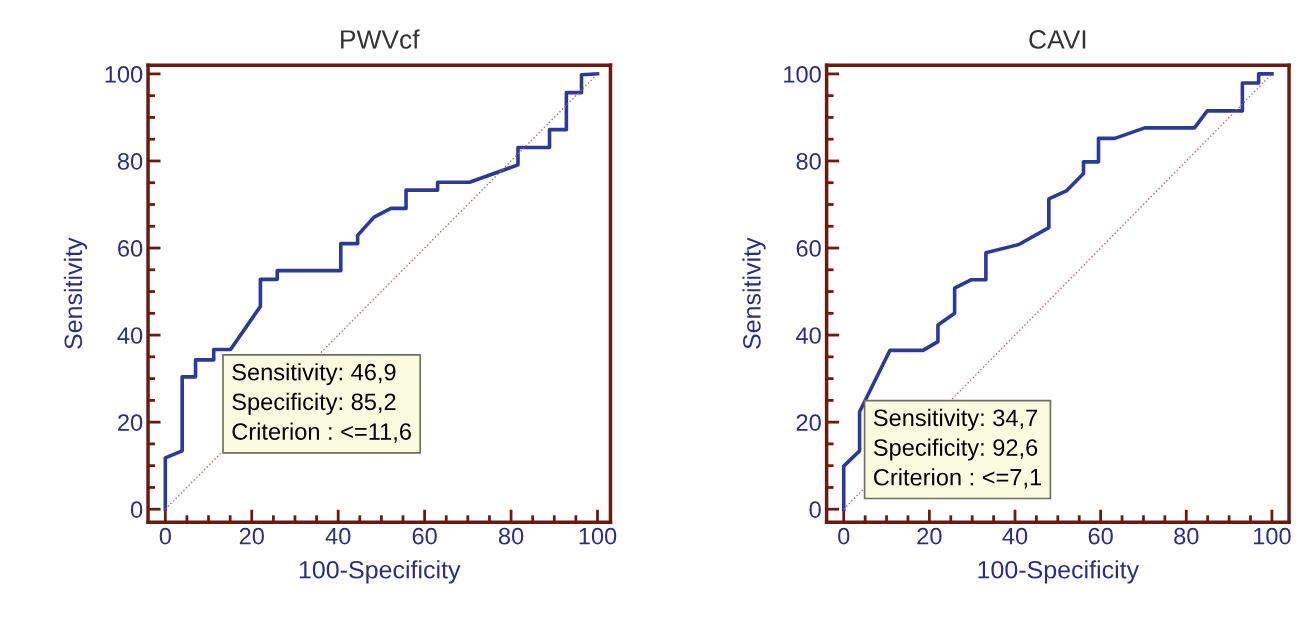 The image size is (1310, 621). What do you see at coordinates (321, 403) in the screenshot?
I see `annotation: Sensitivity: 46,9 Specificity: 85,2 Criterion : <=11,6` at bounding box center [321, 403].